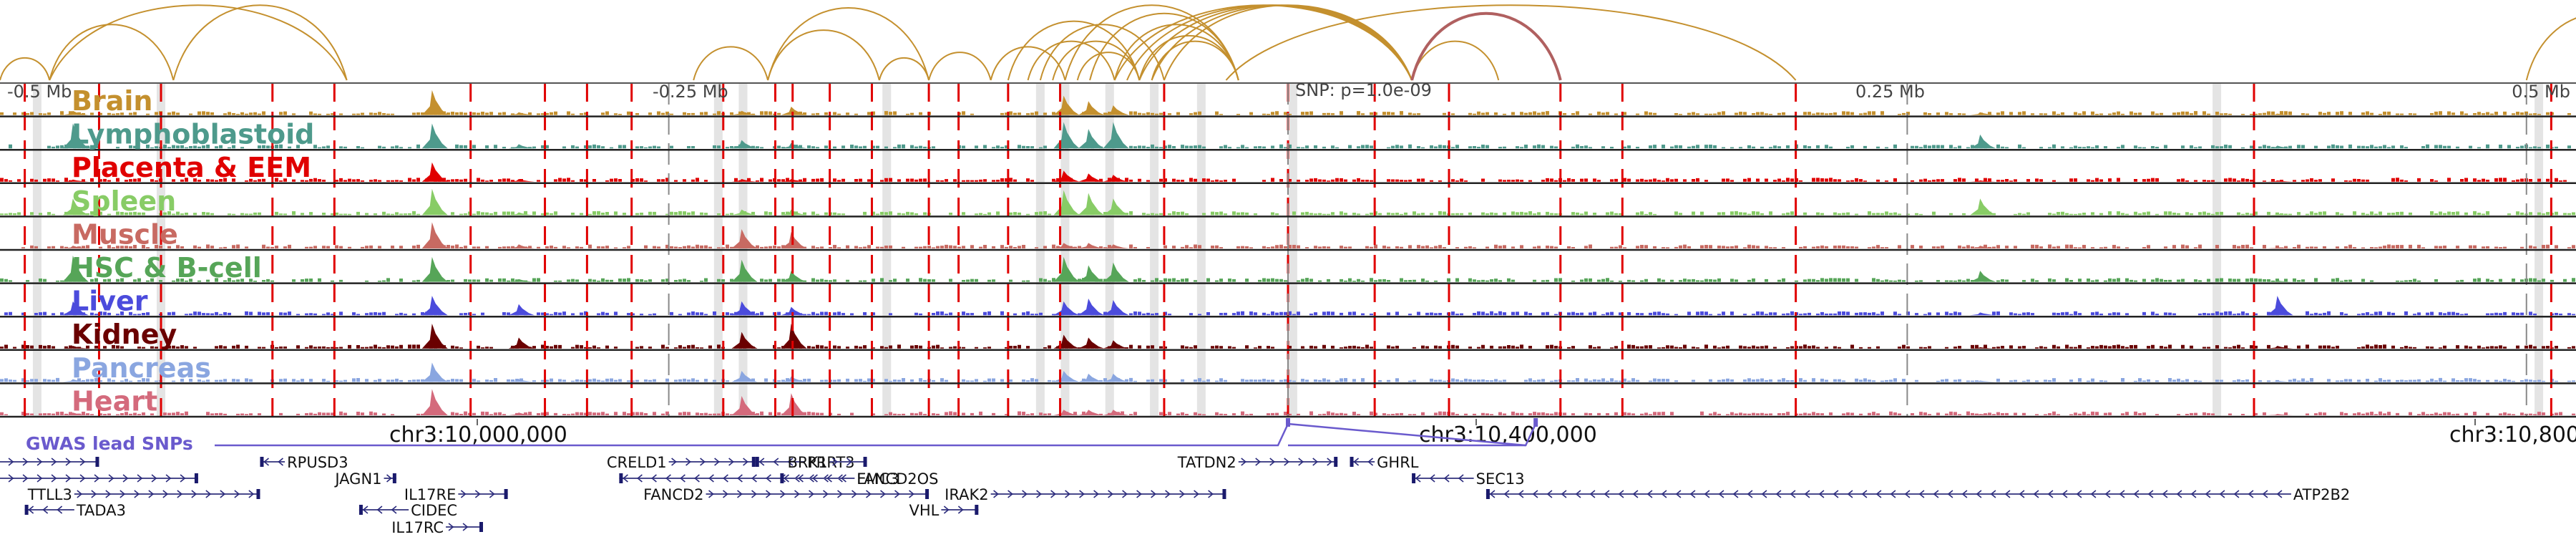 This screenshot has width=2576, height=537. I want to click on gene-fancd2: FANCD2, so click(786, 494).